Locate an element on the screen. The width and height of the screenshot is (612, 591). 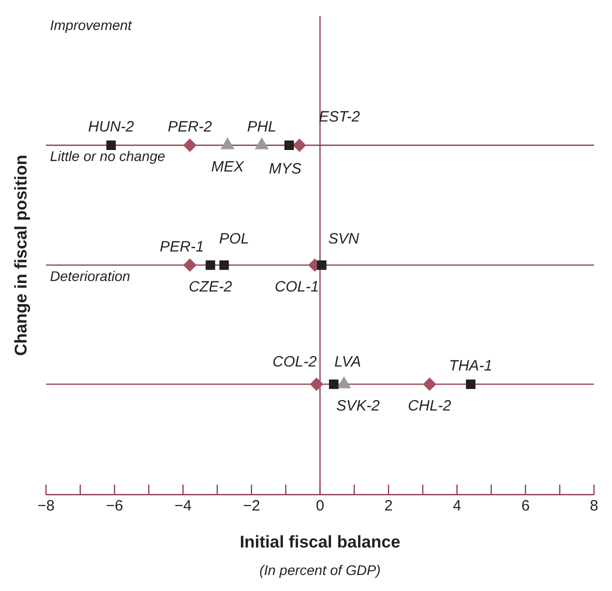
ref-line-label: Little or no change is located at coordinates (108, 156).